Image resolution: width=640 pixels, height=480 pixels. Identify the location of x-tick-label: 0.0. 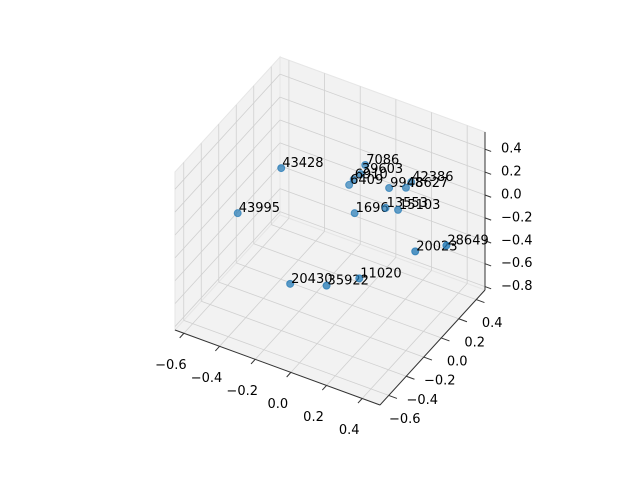
(278, 404).